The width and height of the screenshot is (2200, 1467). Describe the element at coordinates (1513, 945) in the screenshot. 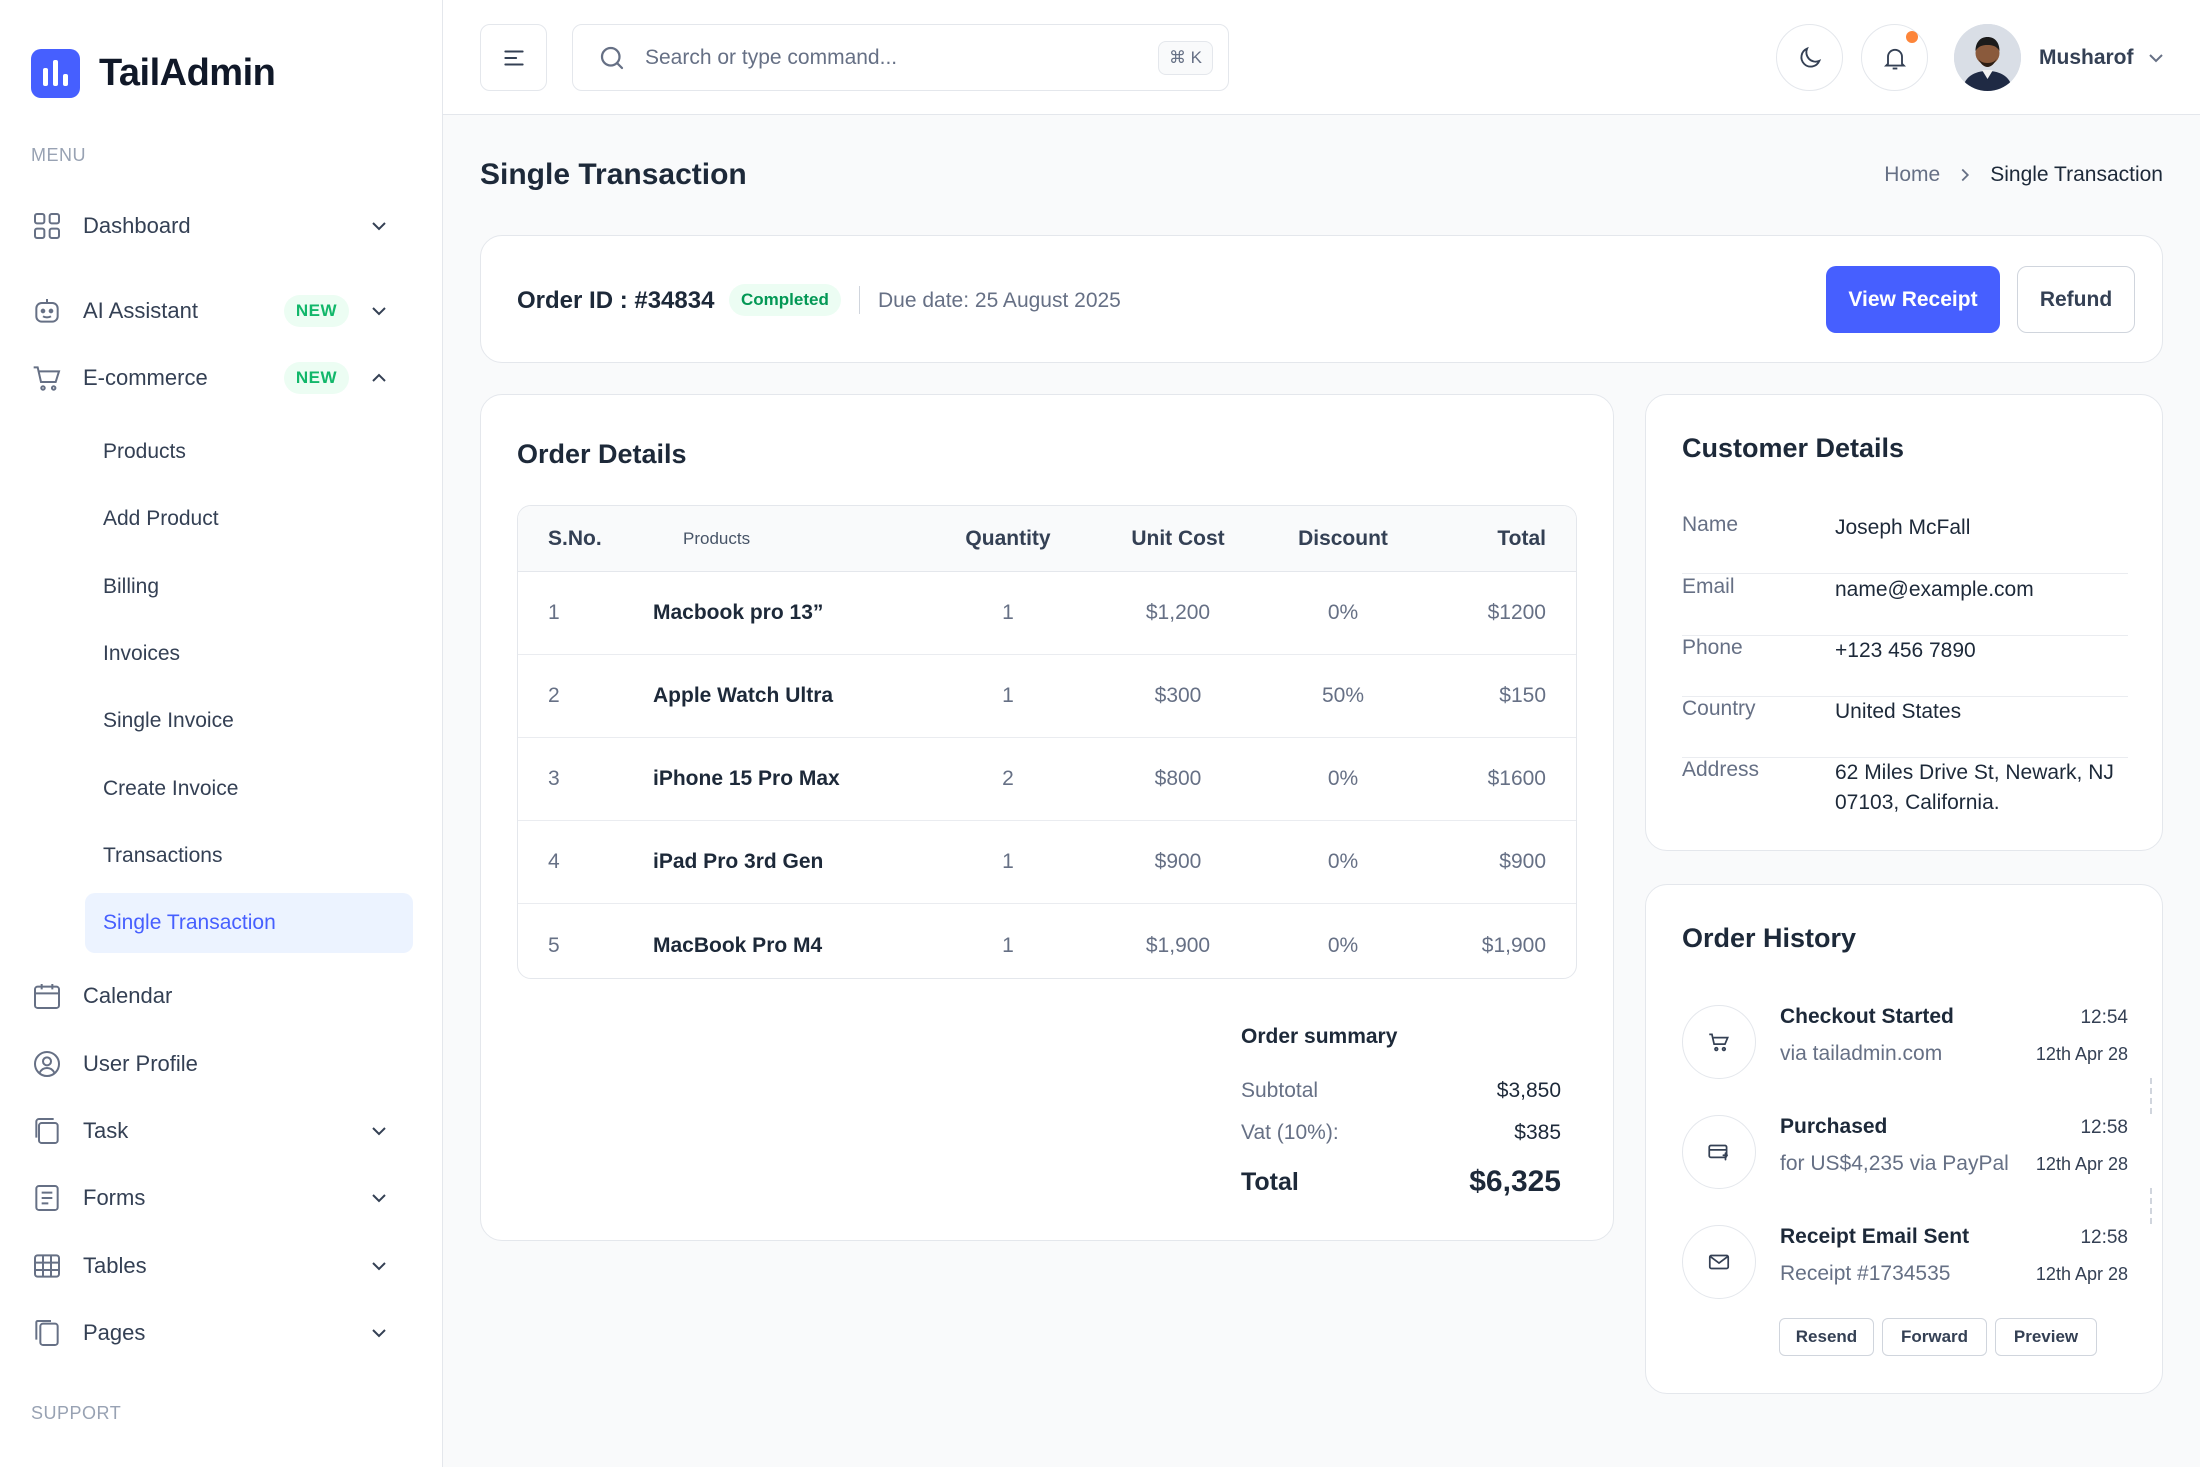

I see `cell-total: $1,900` at that location.